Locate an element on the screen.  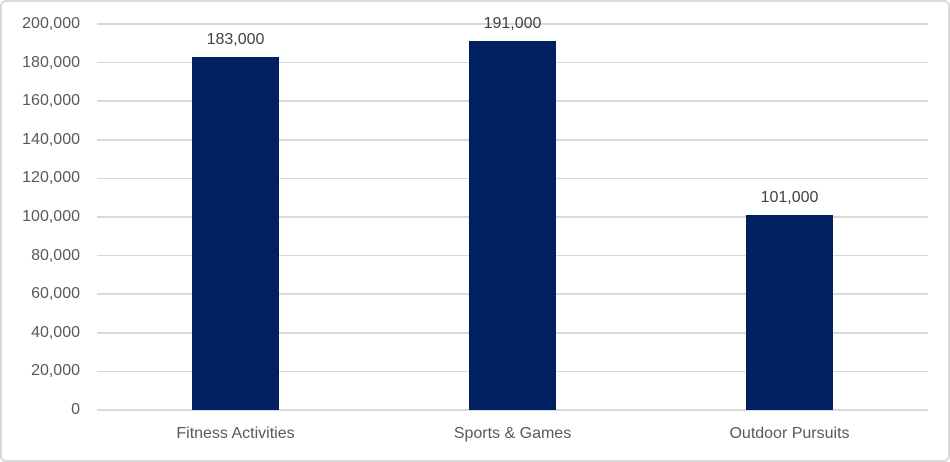
y-tick-label: 200,000 is located at coordinates (51, 23).